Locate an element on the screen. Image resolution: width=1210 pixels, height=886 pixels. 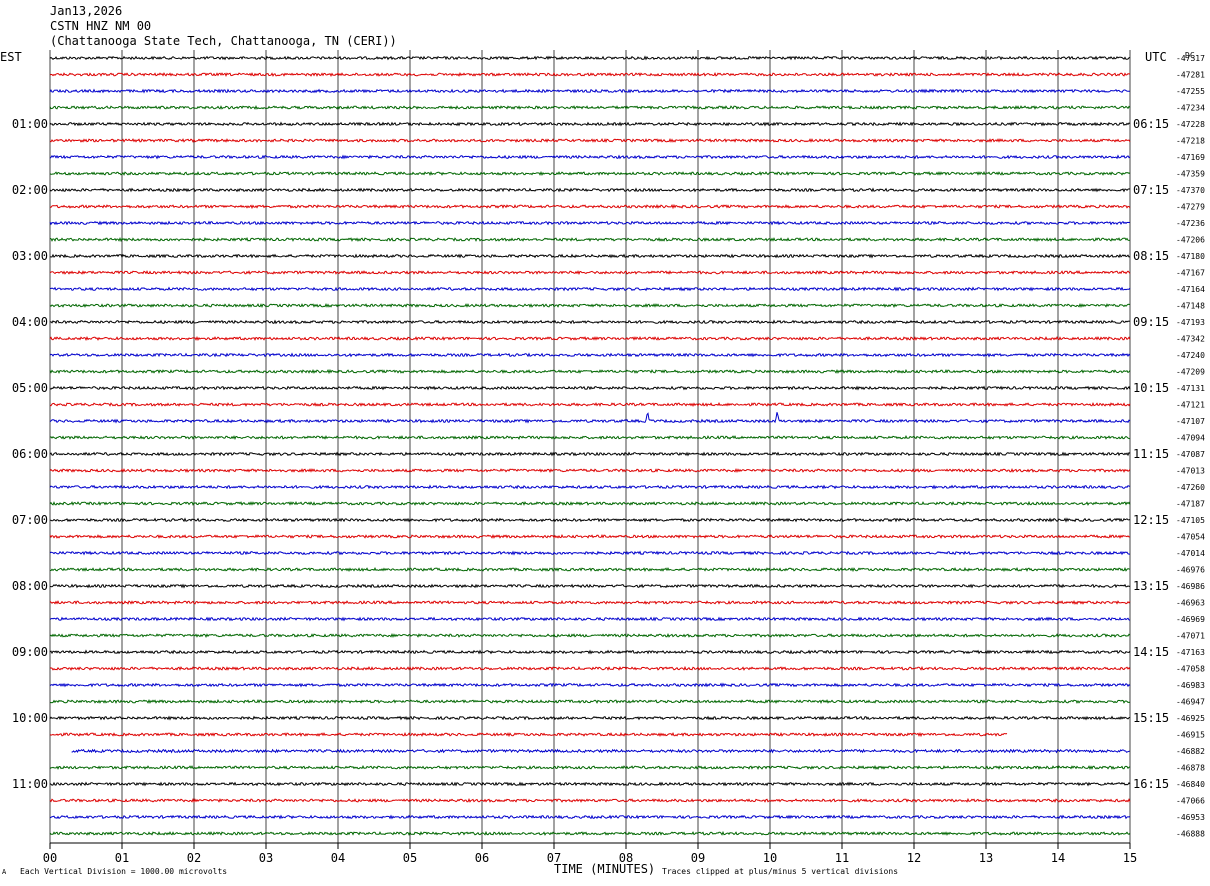
dc-offset-label: -46888 is located at coordinates (1190, 834).